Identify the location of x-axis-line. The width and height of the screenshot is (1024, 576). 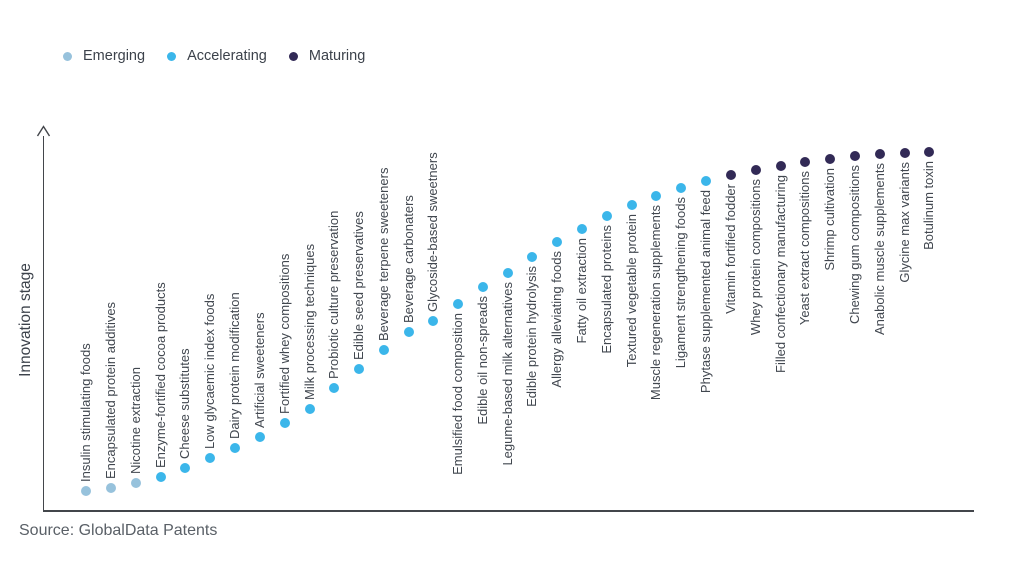
(508, 511).